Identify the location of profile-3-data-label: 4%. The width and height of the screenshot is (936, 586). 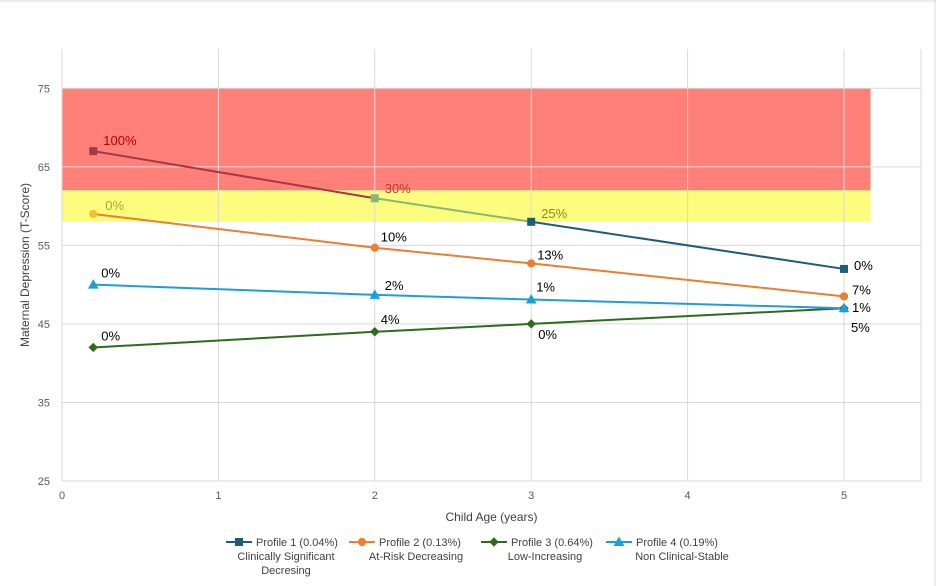
(390, 319).